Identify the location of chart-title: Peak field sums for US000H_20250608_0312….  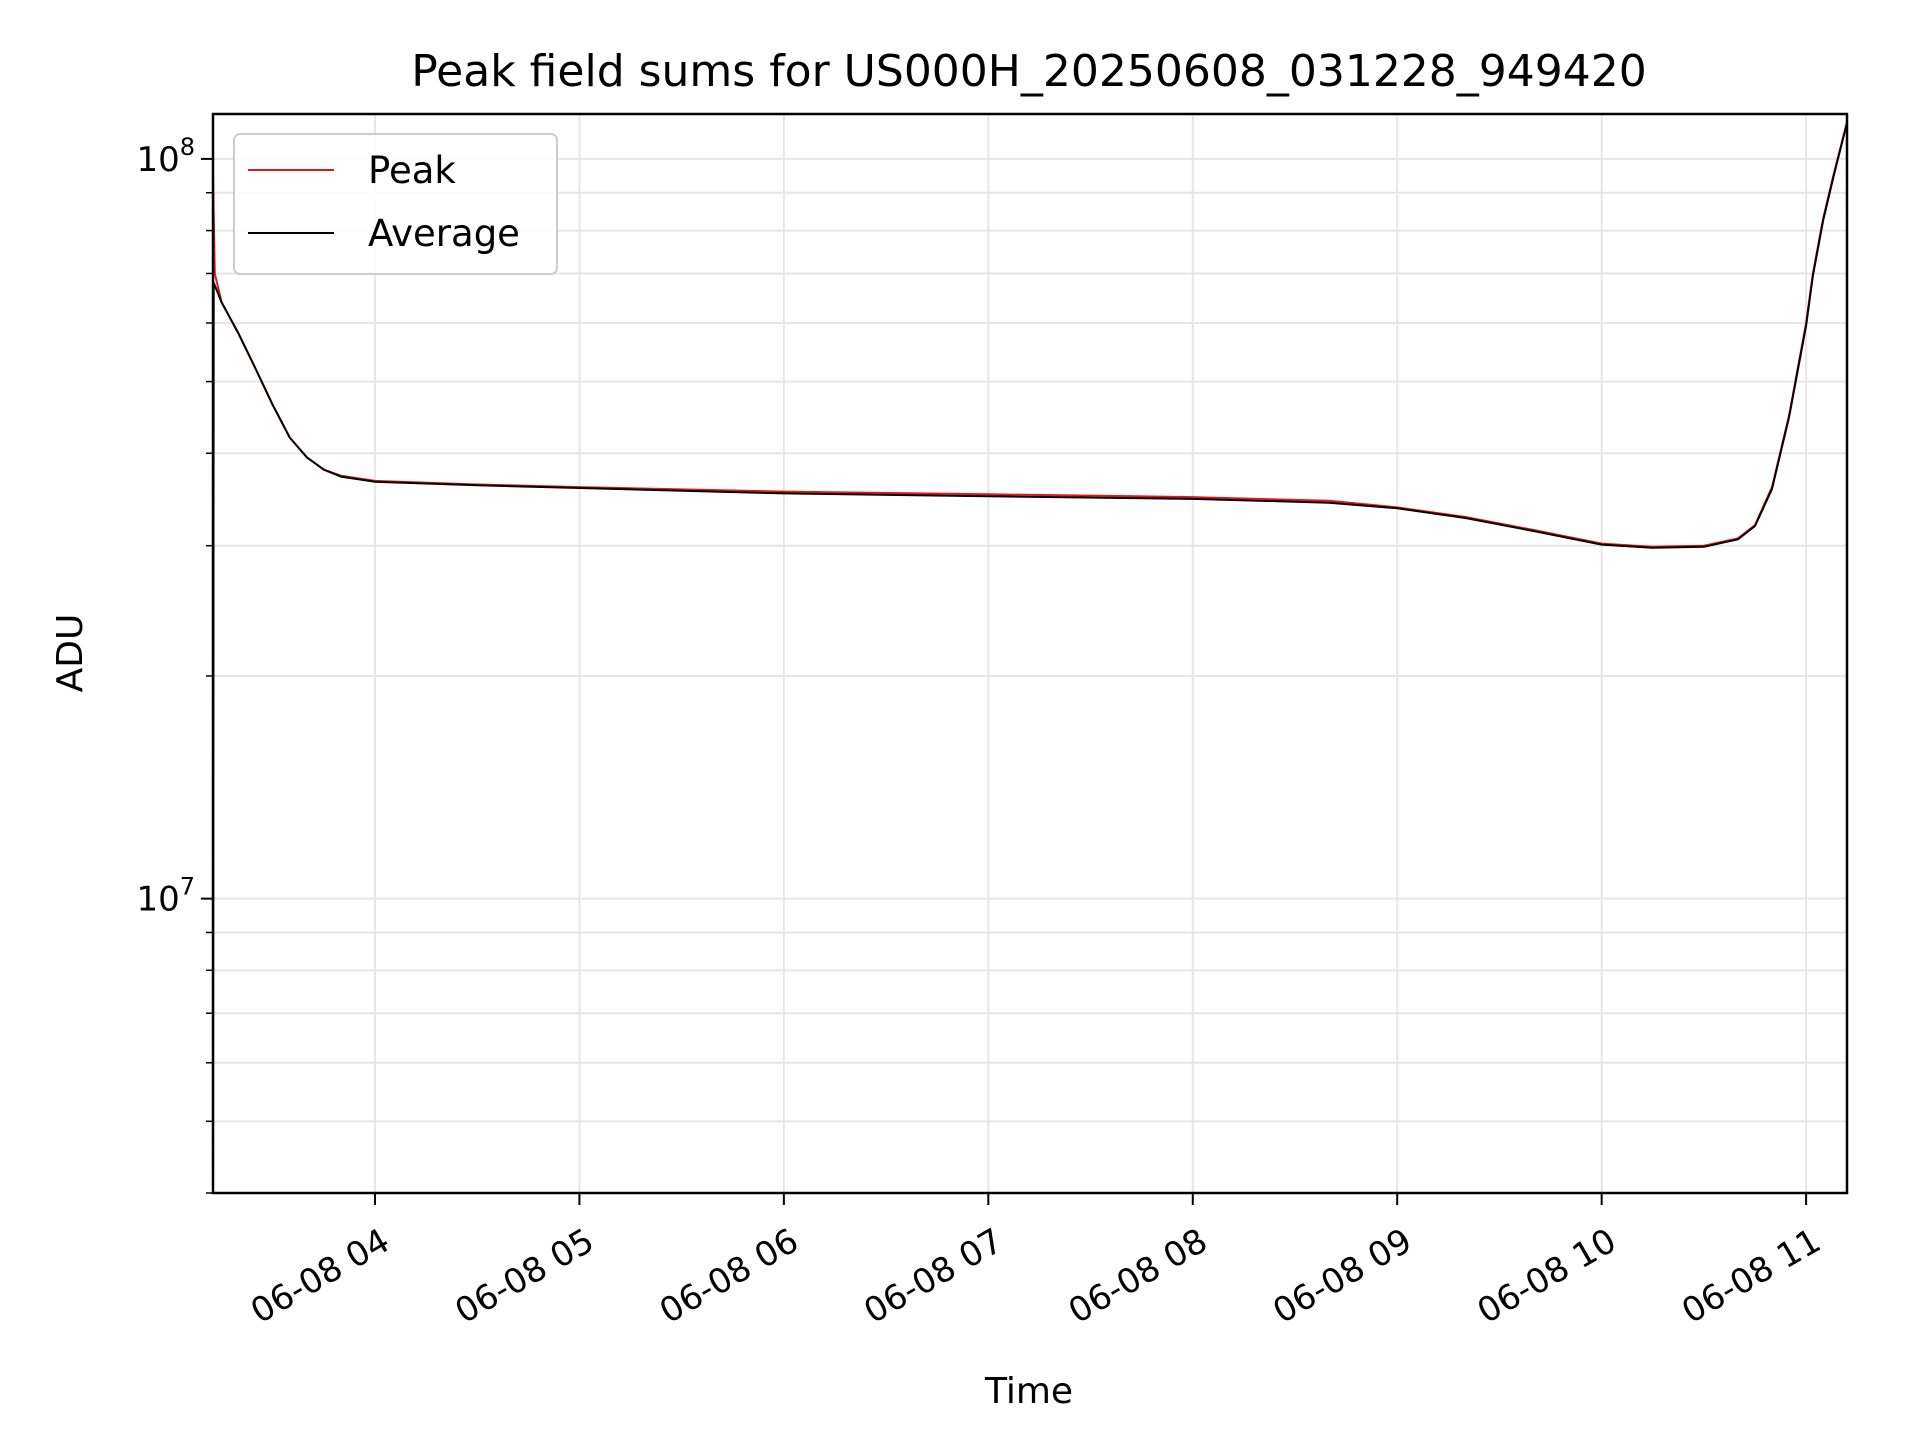
(1029, 71).